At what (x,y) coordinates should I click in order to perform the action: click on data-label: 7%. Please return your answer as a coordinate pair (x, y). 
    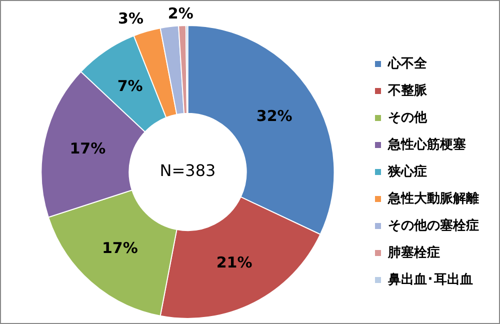
    Looking at the image, I should click on (130, 86).